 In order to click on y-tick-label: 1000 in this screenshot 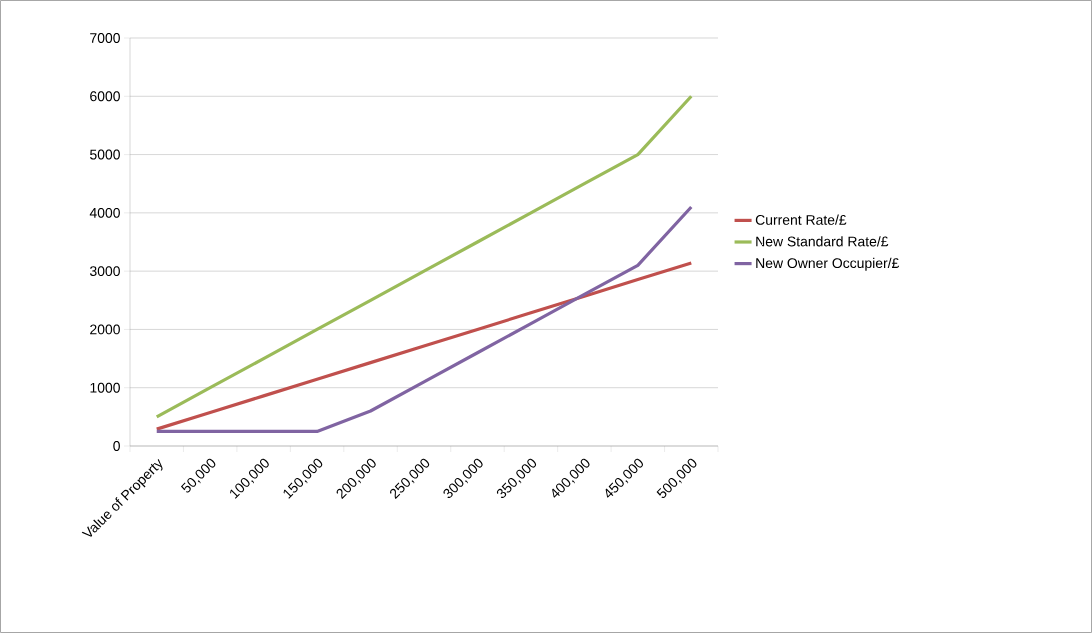, I will do `click(105, 387)`.